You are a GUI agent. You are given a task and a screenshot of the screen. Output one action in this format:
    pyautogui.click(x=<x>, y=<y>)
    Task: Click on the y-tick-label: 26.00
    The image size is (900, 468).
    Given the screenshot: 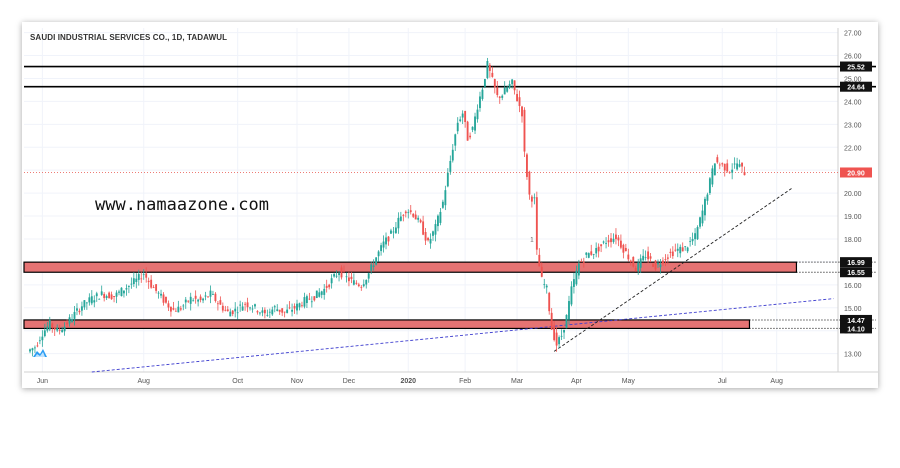 What is the action you would take?
    pyautogui.click(x=853, y=57)
    